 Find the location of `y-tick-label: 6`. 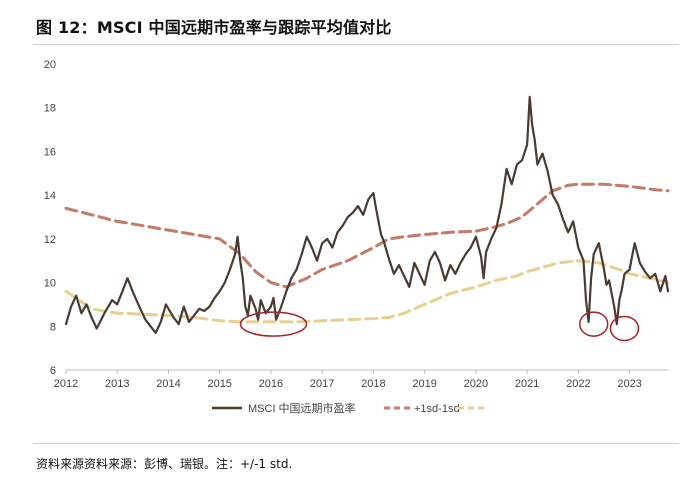

y-tick-label: 6 is located at coordinates (53, 371).